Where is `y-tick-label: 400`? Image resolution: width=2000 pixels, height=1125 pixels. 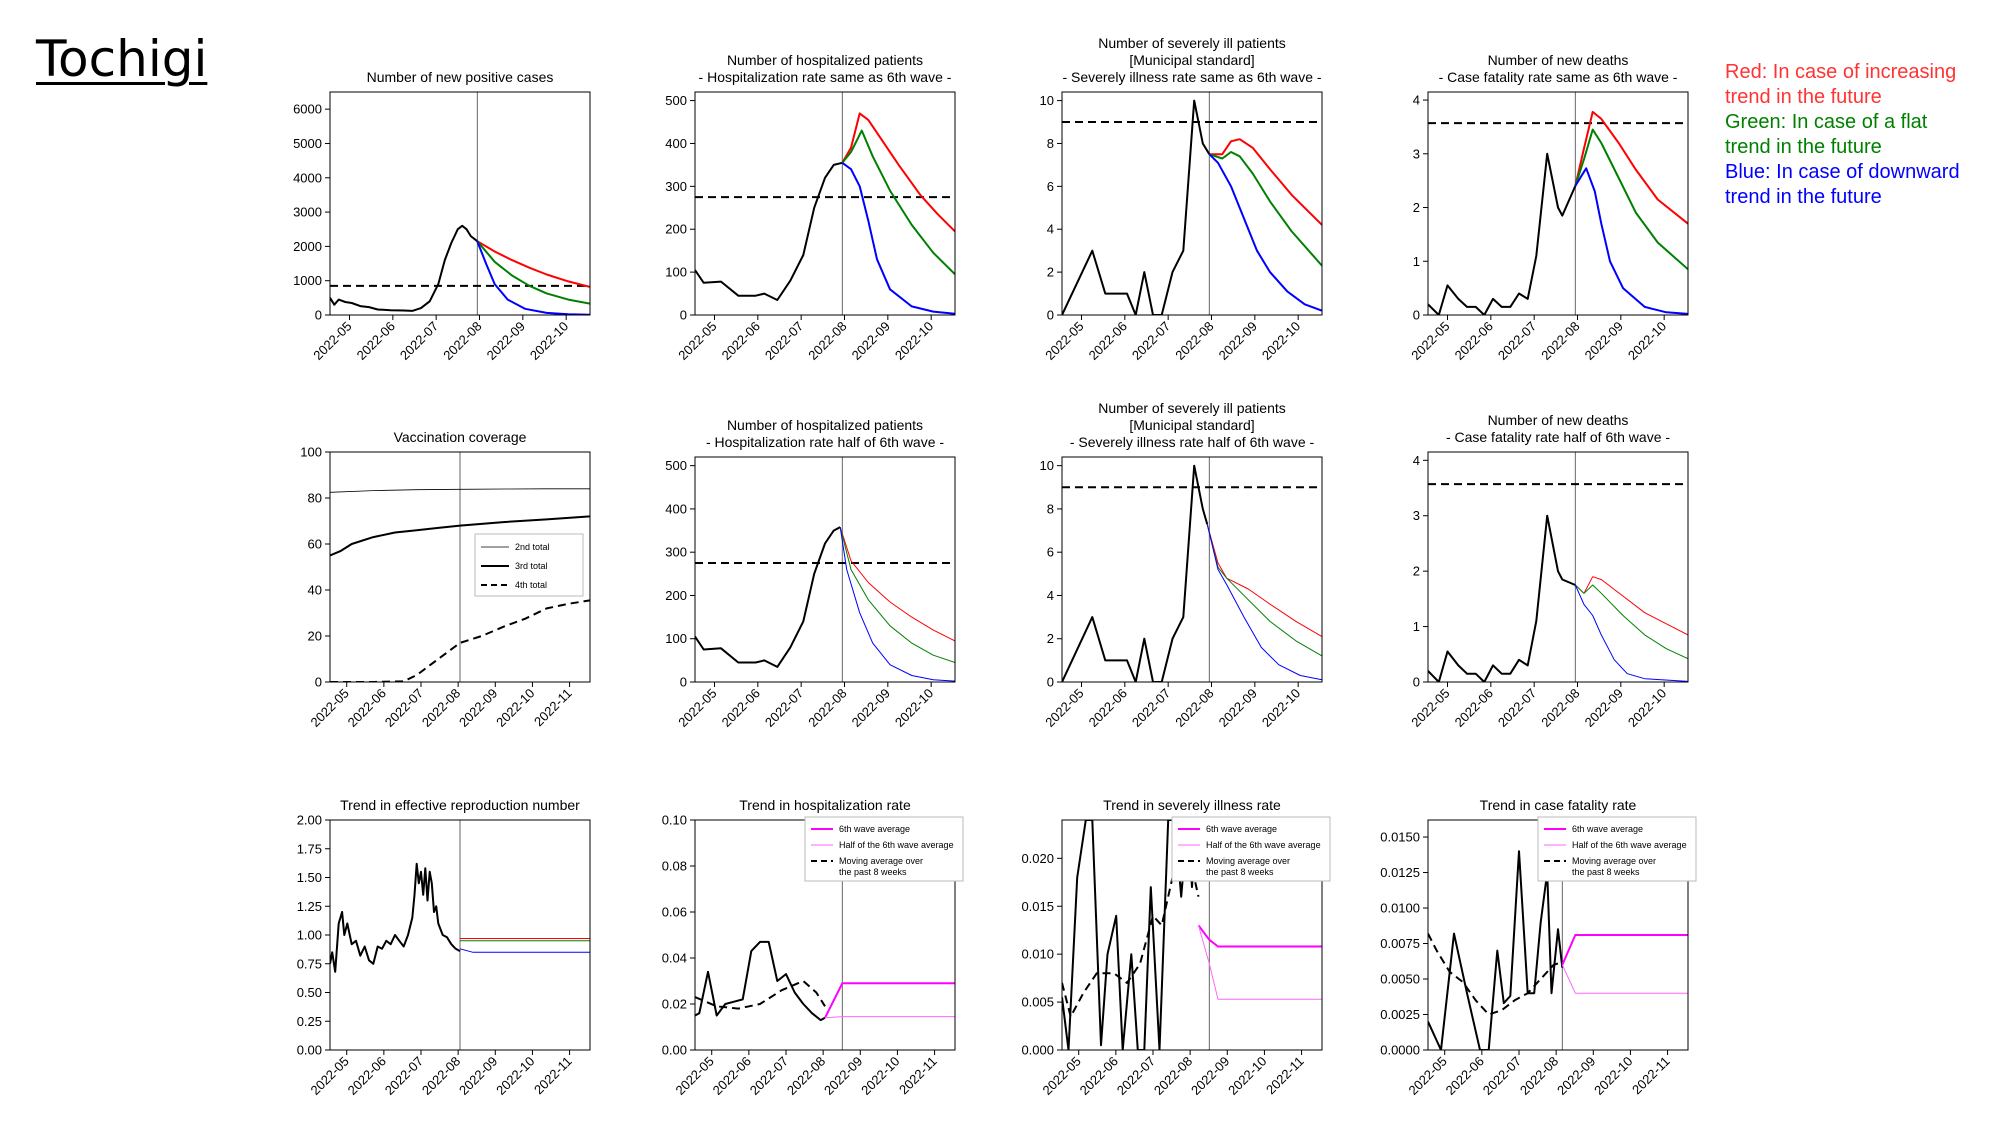 y-tick-label: 400 is located at coordinates (676, 508).